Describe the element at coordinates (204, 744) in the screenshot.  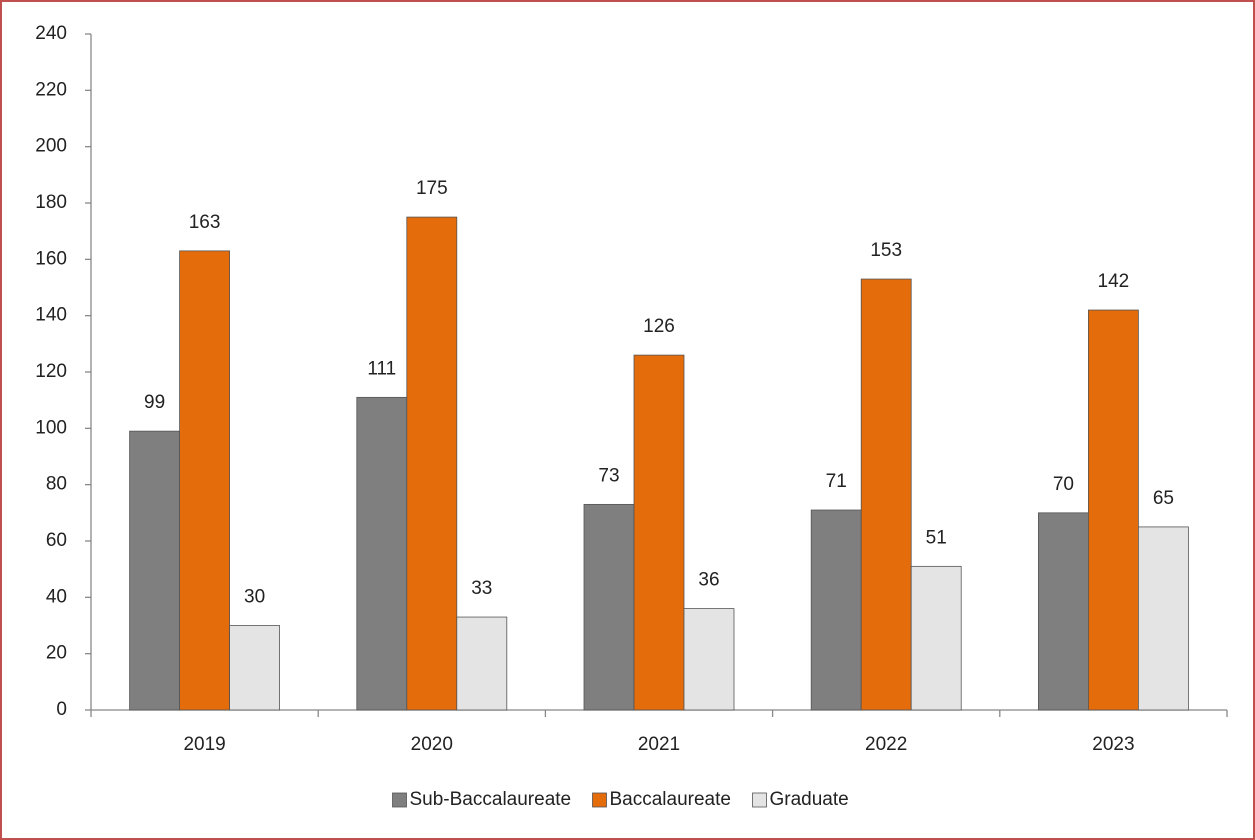
I see `x-tick-label: 2019` at that location.